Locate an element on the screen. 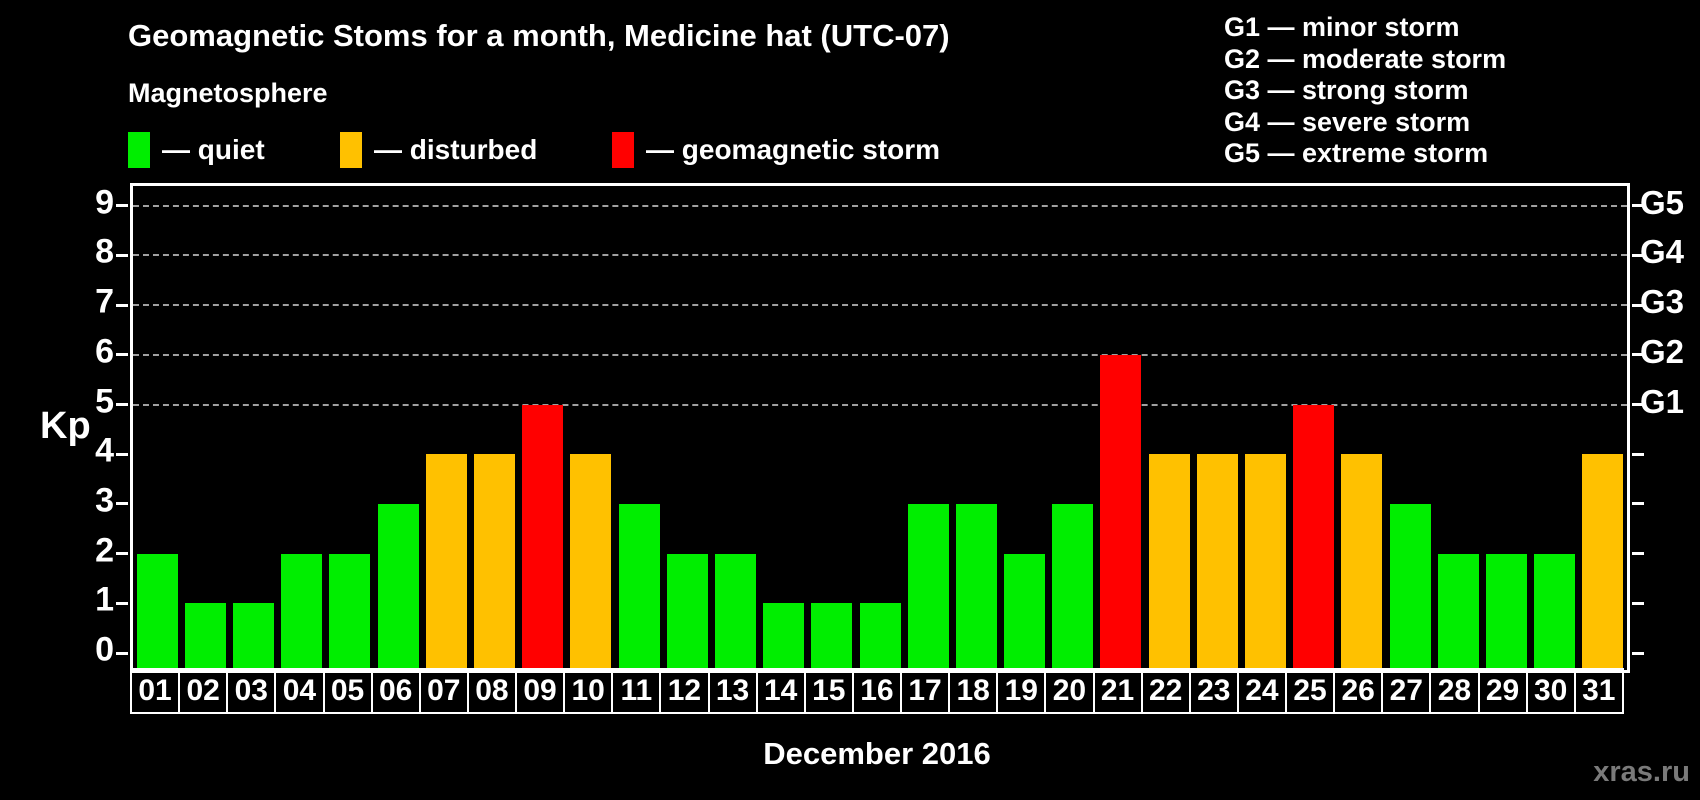  y-axis-label-2: 2 is located at coordinates (104, 550).